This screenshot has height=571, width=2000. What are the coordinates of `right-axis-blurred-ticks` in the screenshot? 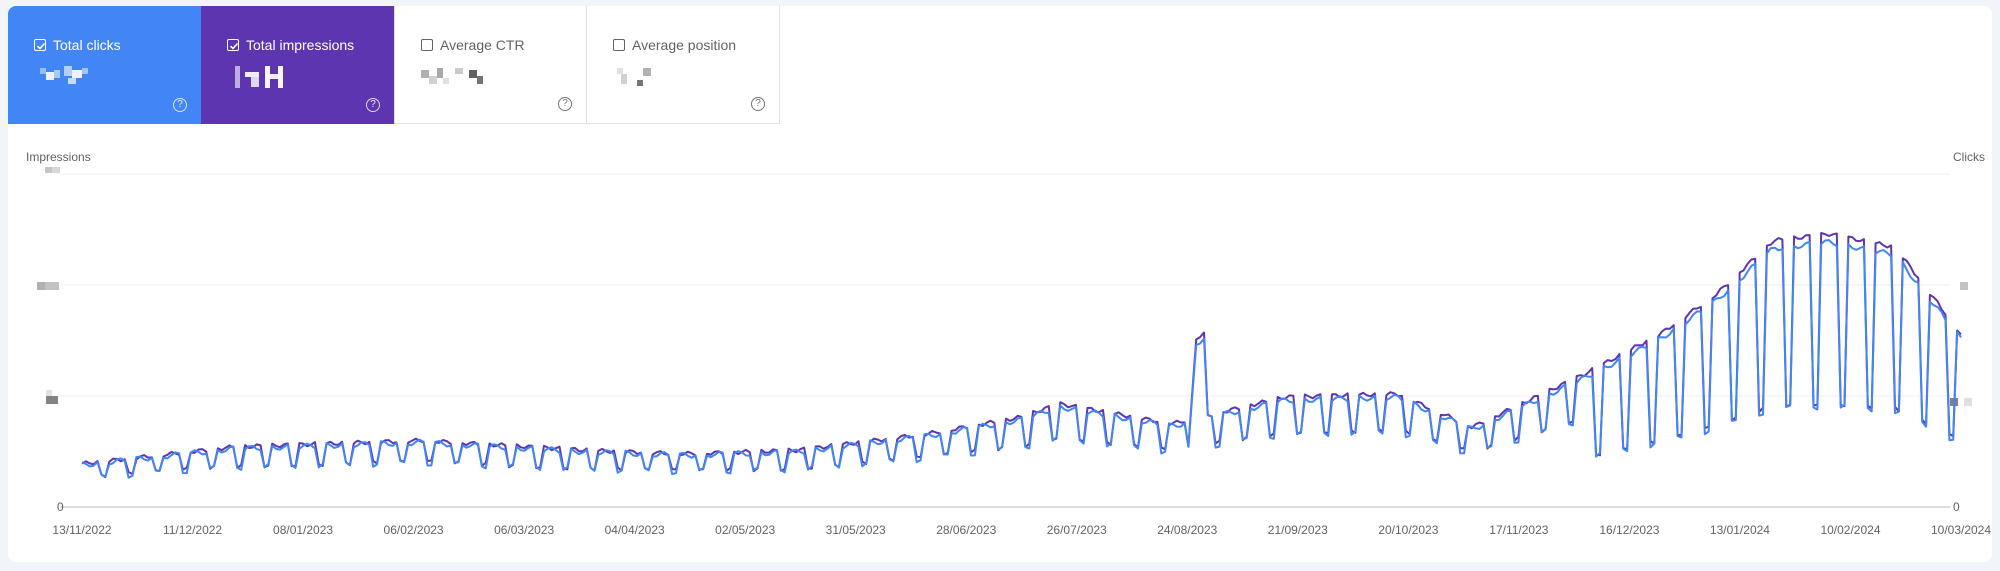 It's located at (1961, 344).